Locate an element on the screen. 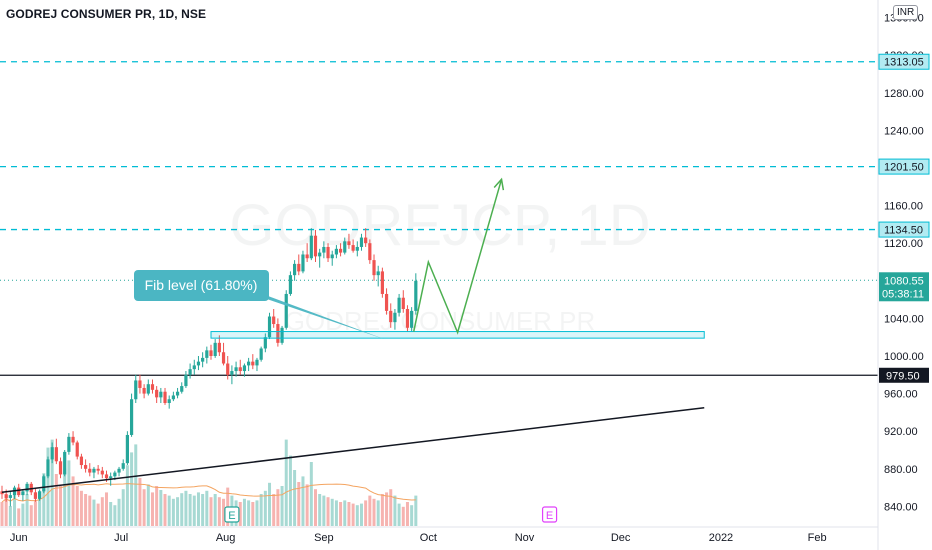 This screenshot has height=550, width=932. x-tick-label-7: 2022 is located at coordinates (721, 538).